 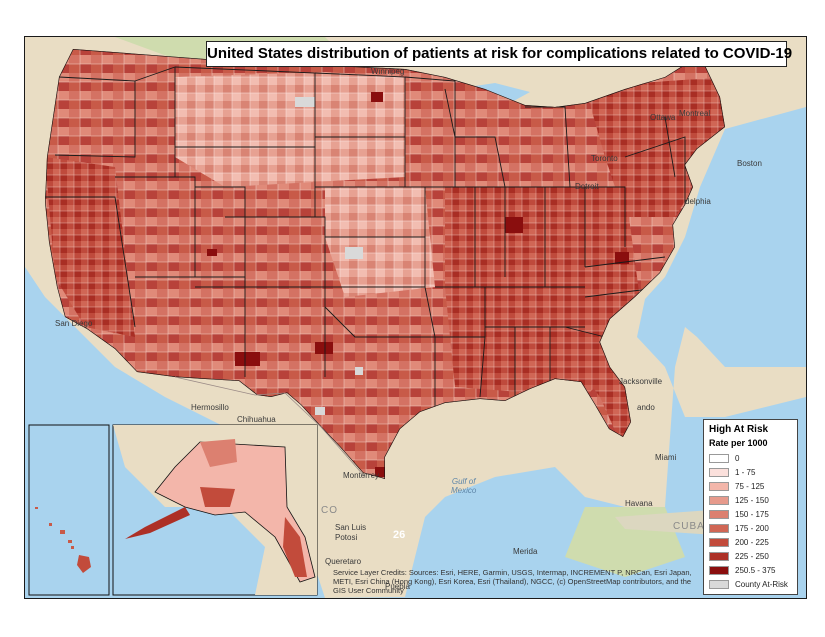 What do you see at coordinates (689, 526) in the screenshot?
I see `label-cuba: CUBA` at bounding box center [689, 526].